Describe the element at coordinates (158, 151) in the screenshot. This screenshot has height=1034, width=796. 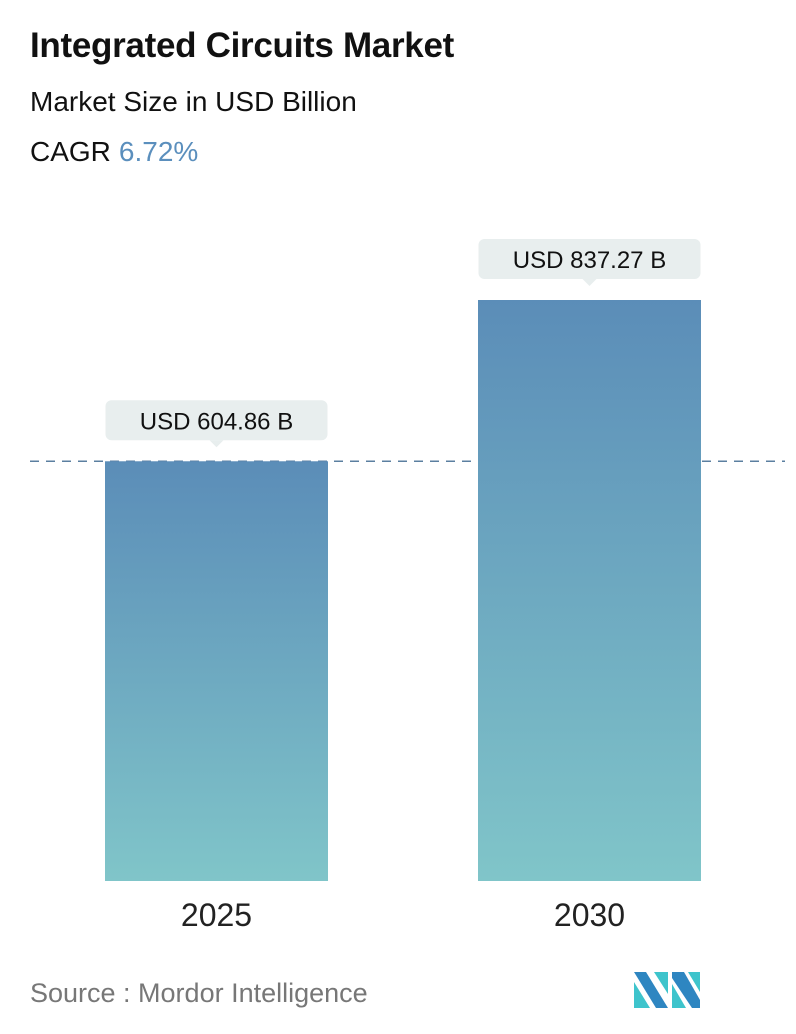
I see `cagr-value: 6.72%` at that location.